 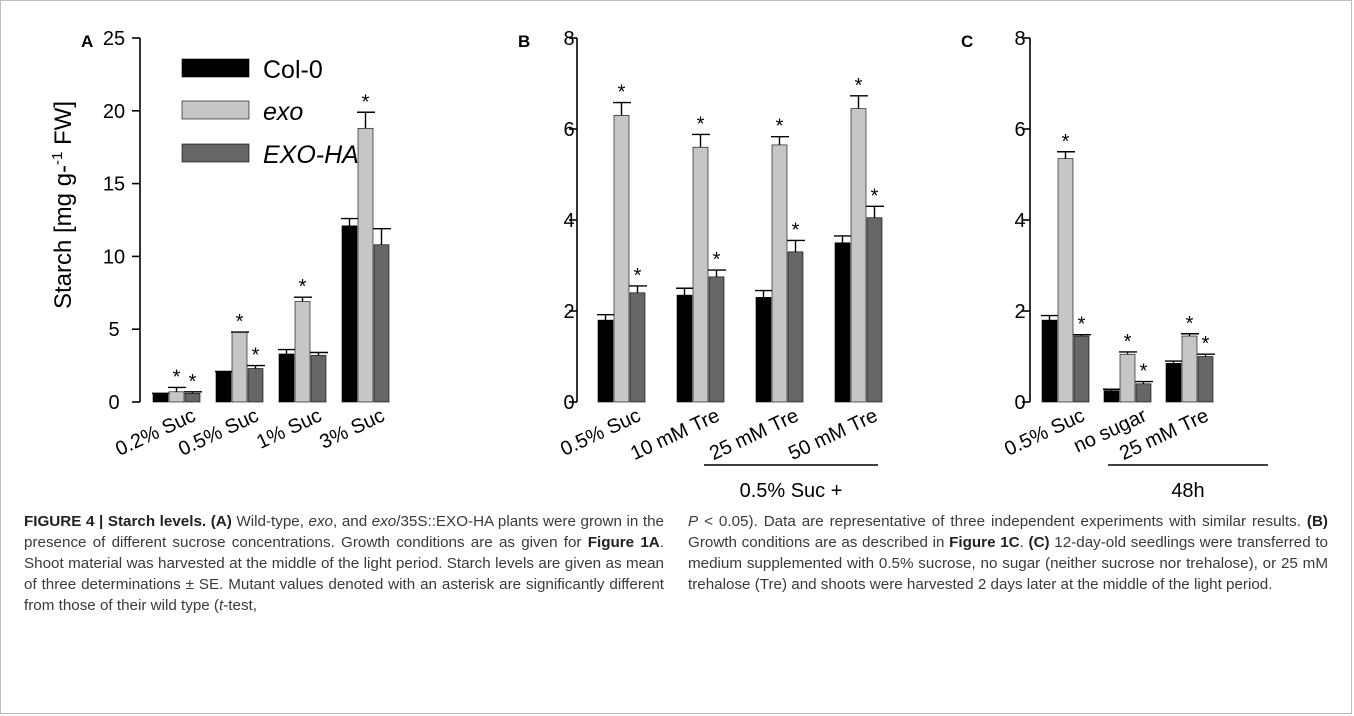 I want to click on caption-run: Wild-type,, so click(x=270, y=521).